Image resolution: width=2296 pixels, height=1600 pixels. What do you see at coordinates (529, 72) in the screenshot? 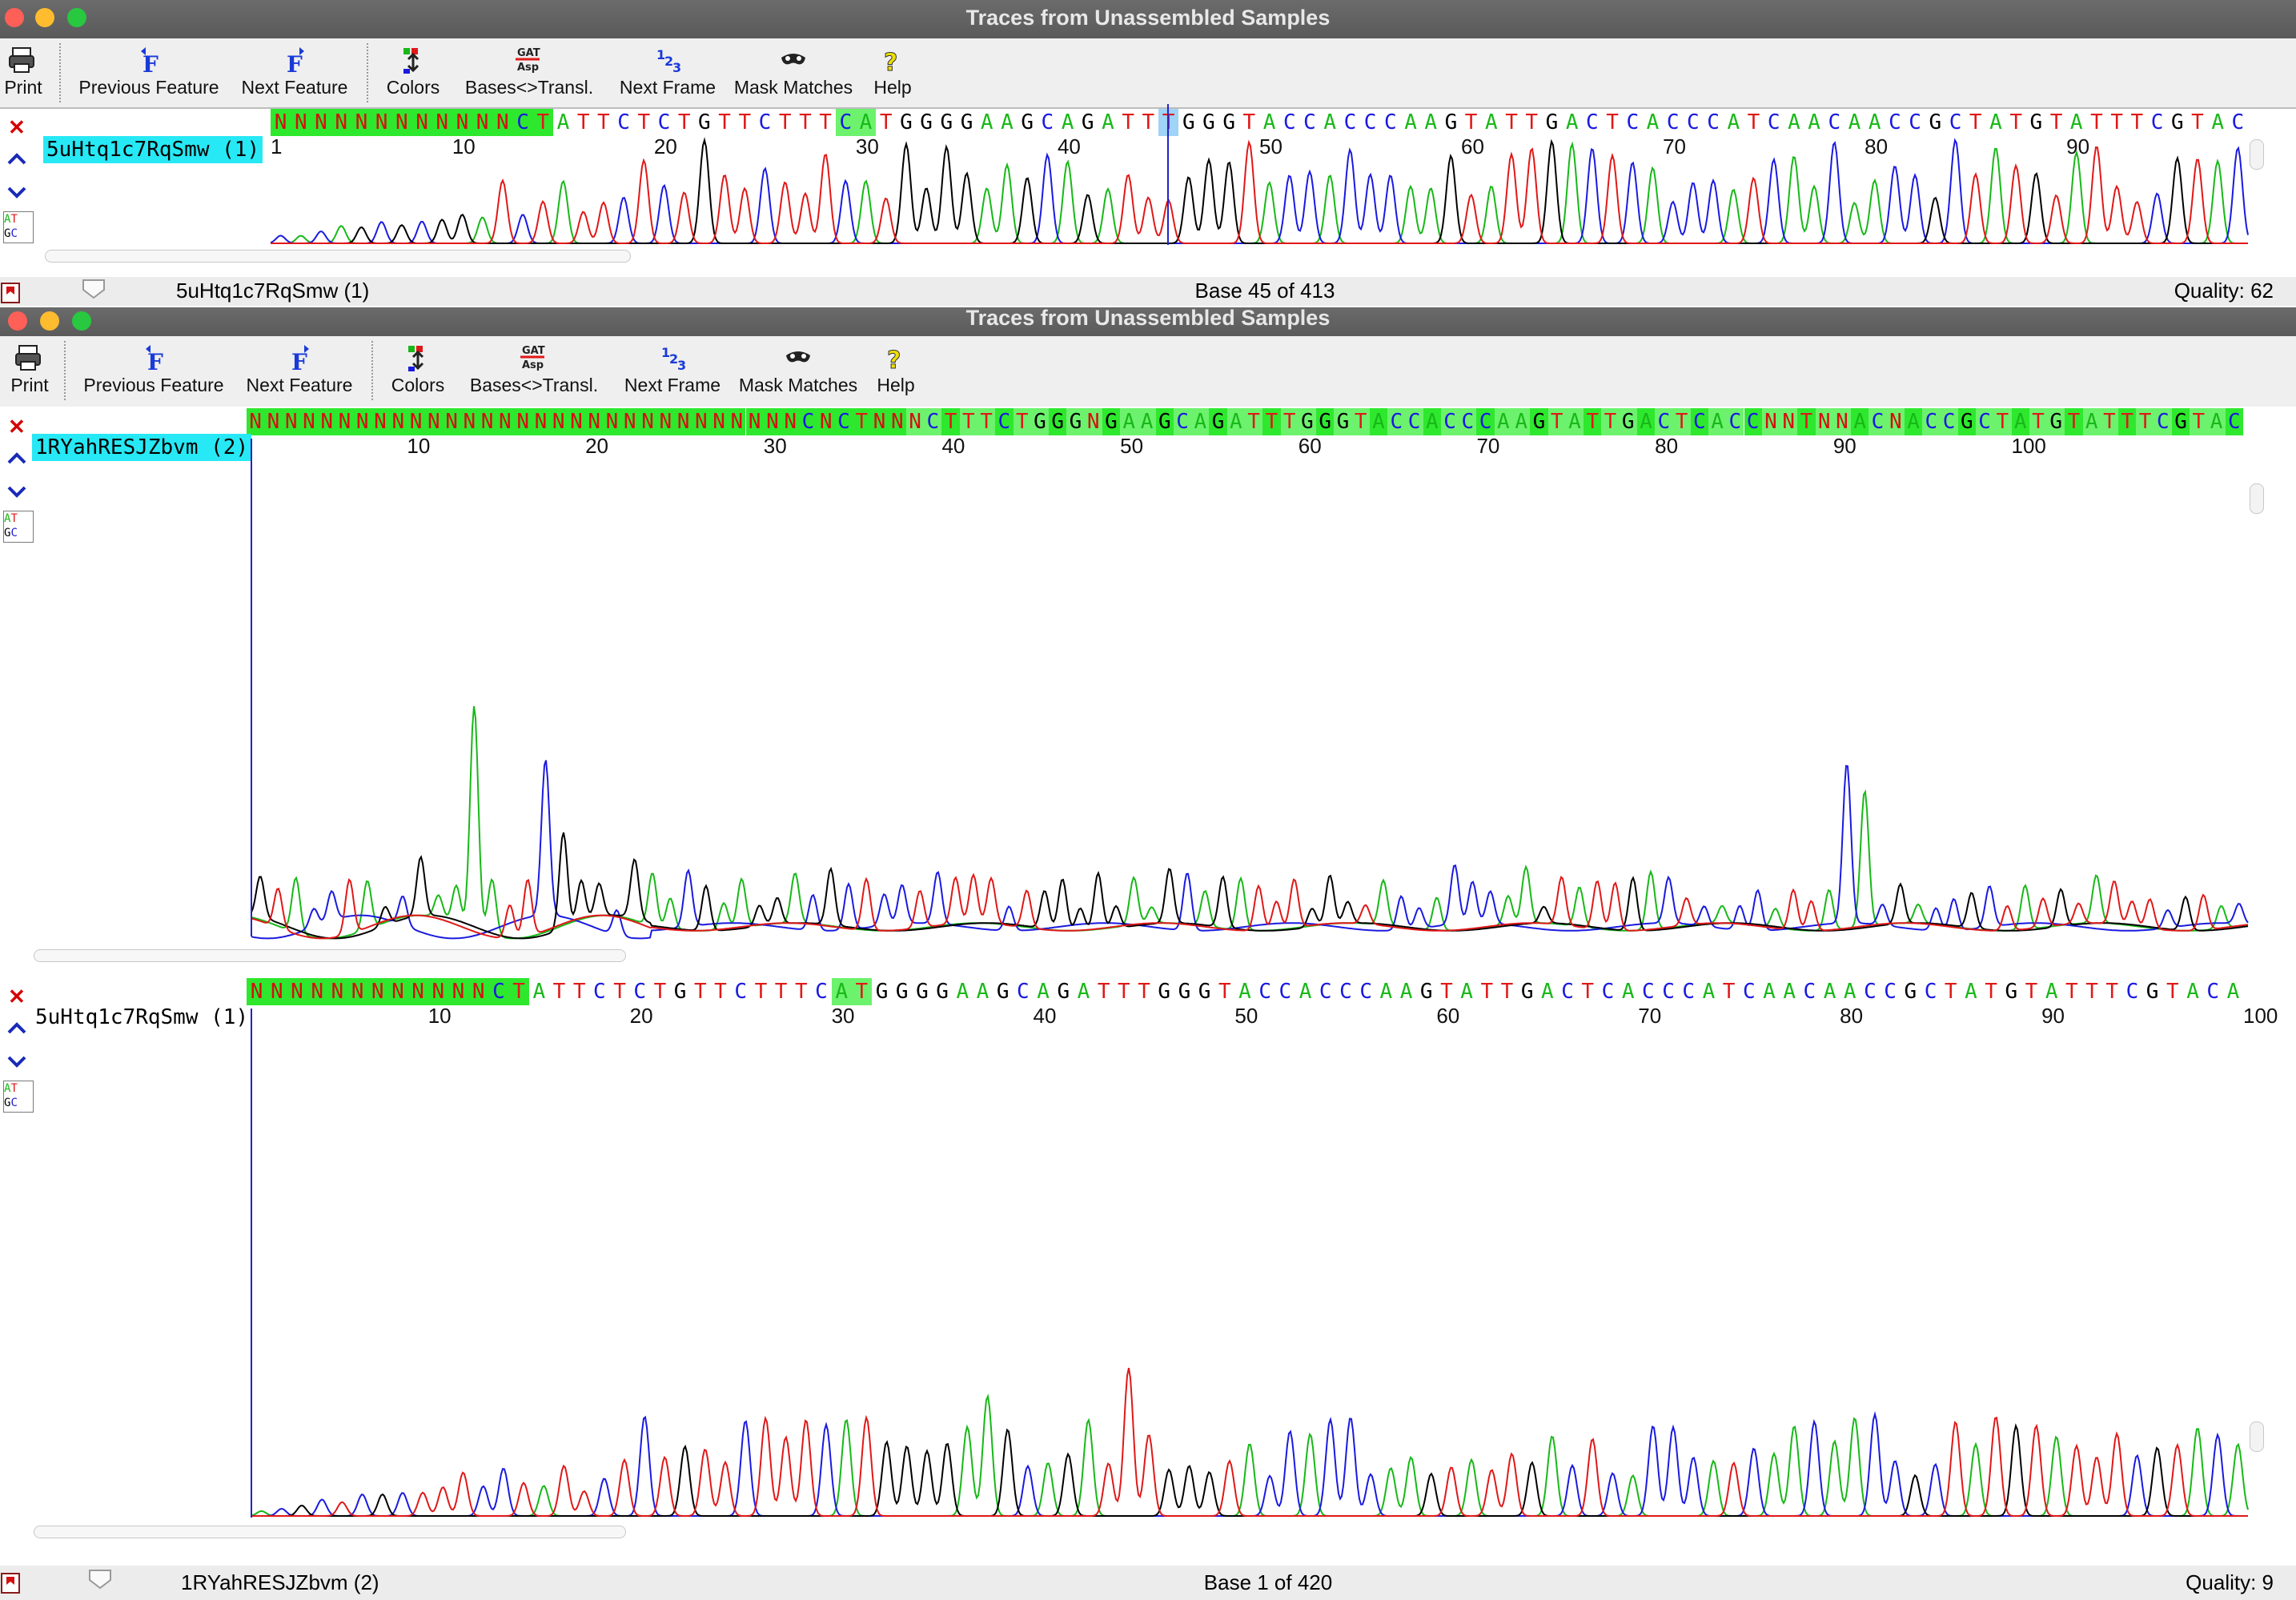
I see `bases-transl-button: GAT Asp Bases<>Transl.` at bounding box center [529, 72].